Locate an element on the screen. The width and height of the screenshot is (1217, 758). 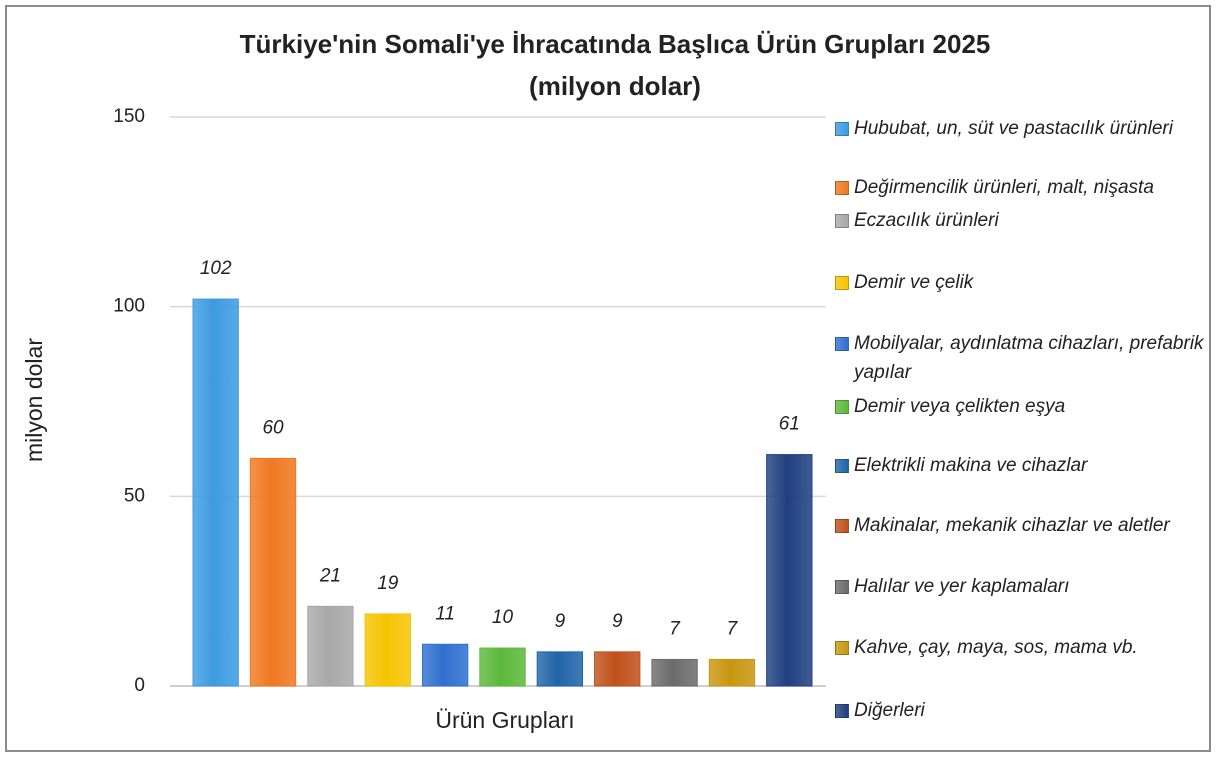
legend-item: Halılar ve yer kaplamaları is located at coordinates (1020, 586).